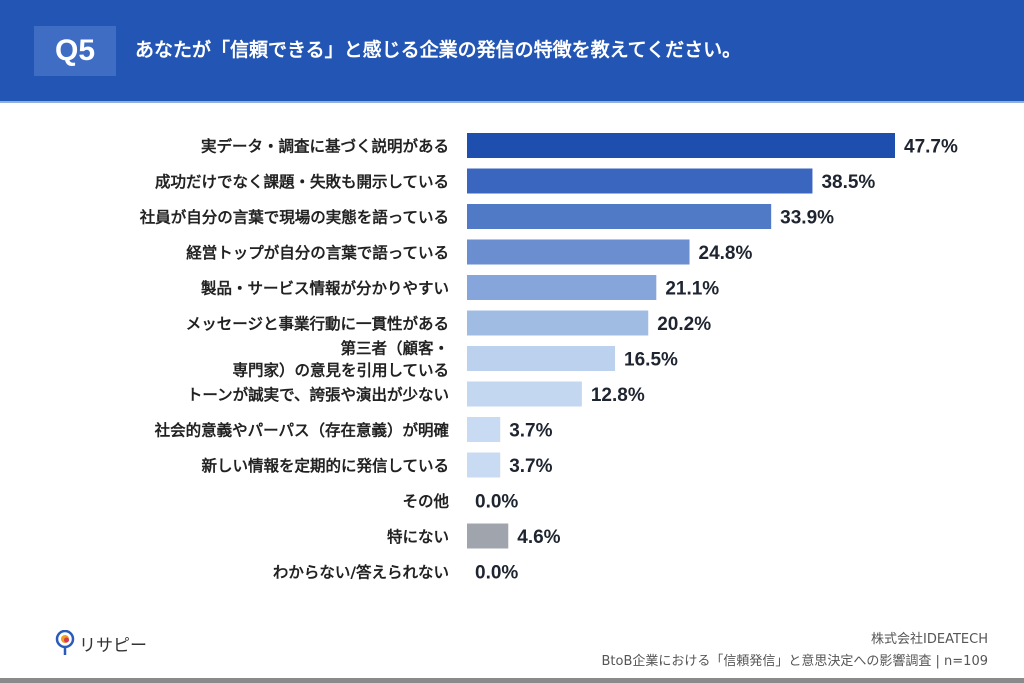 This screenshot has height=683, width=1024. Describe the element at coordinates (340, 359) in the screenshot. I see `category-label: 第三者（顧客・専門家）の意見を引用している` at that location.